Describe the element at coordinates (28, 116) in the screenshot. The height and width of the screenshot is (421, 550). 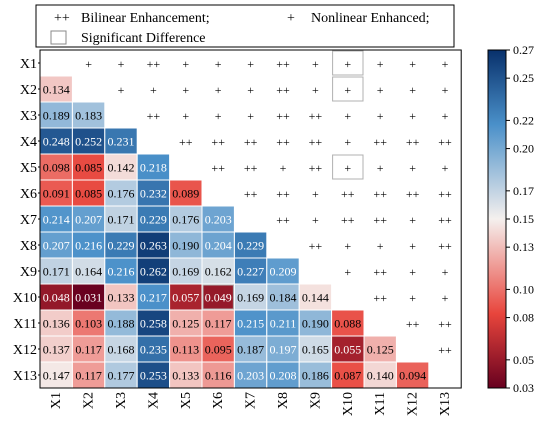
I see `y-tick-label: X3` at that location.